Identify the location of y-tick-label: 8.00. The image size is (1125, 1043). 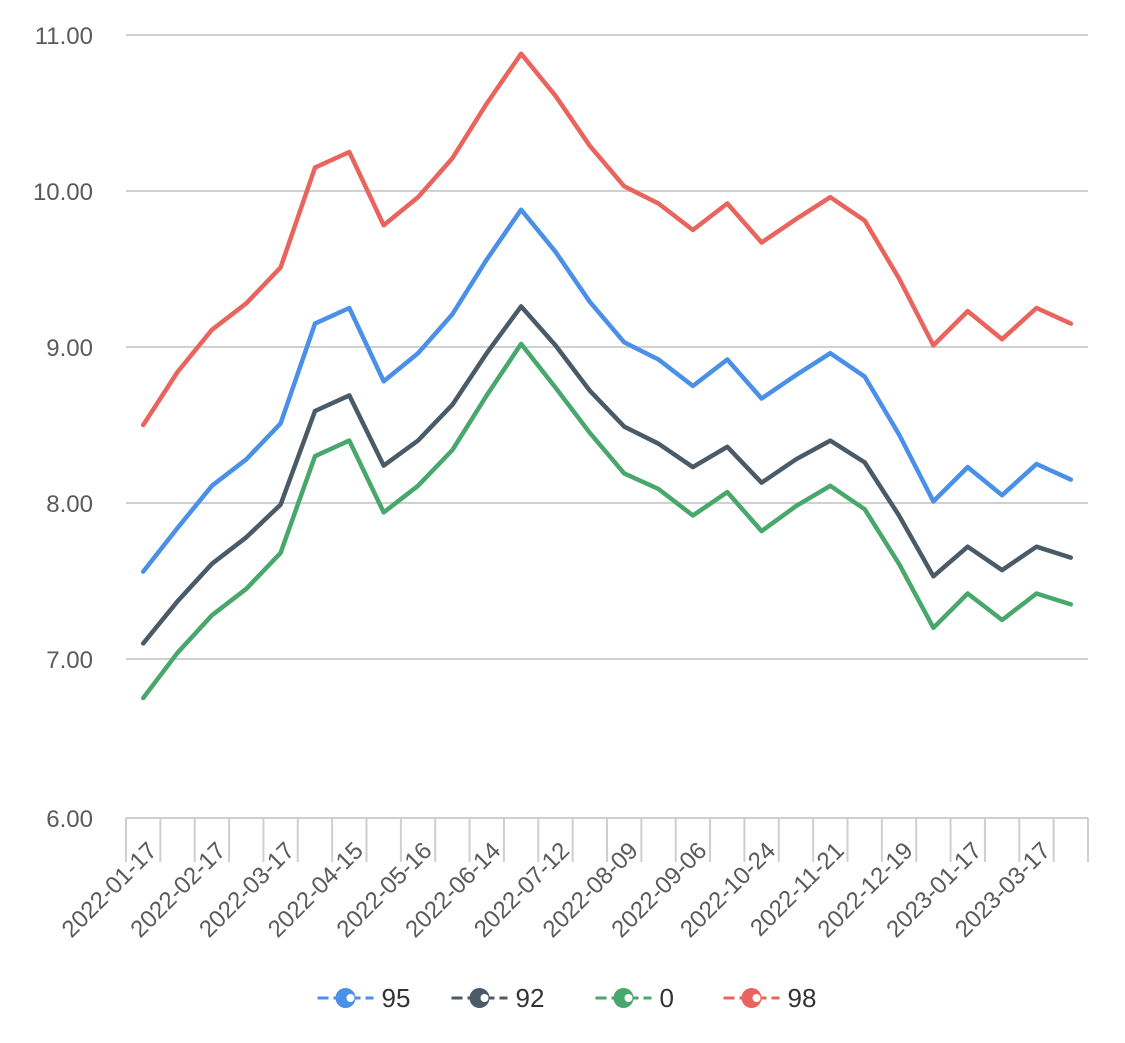
(69, 504).